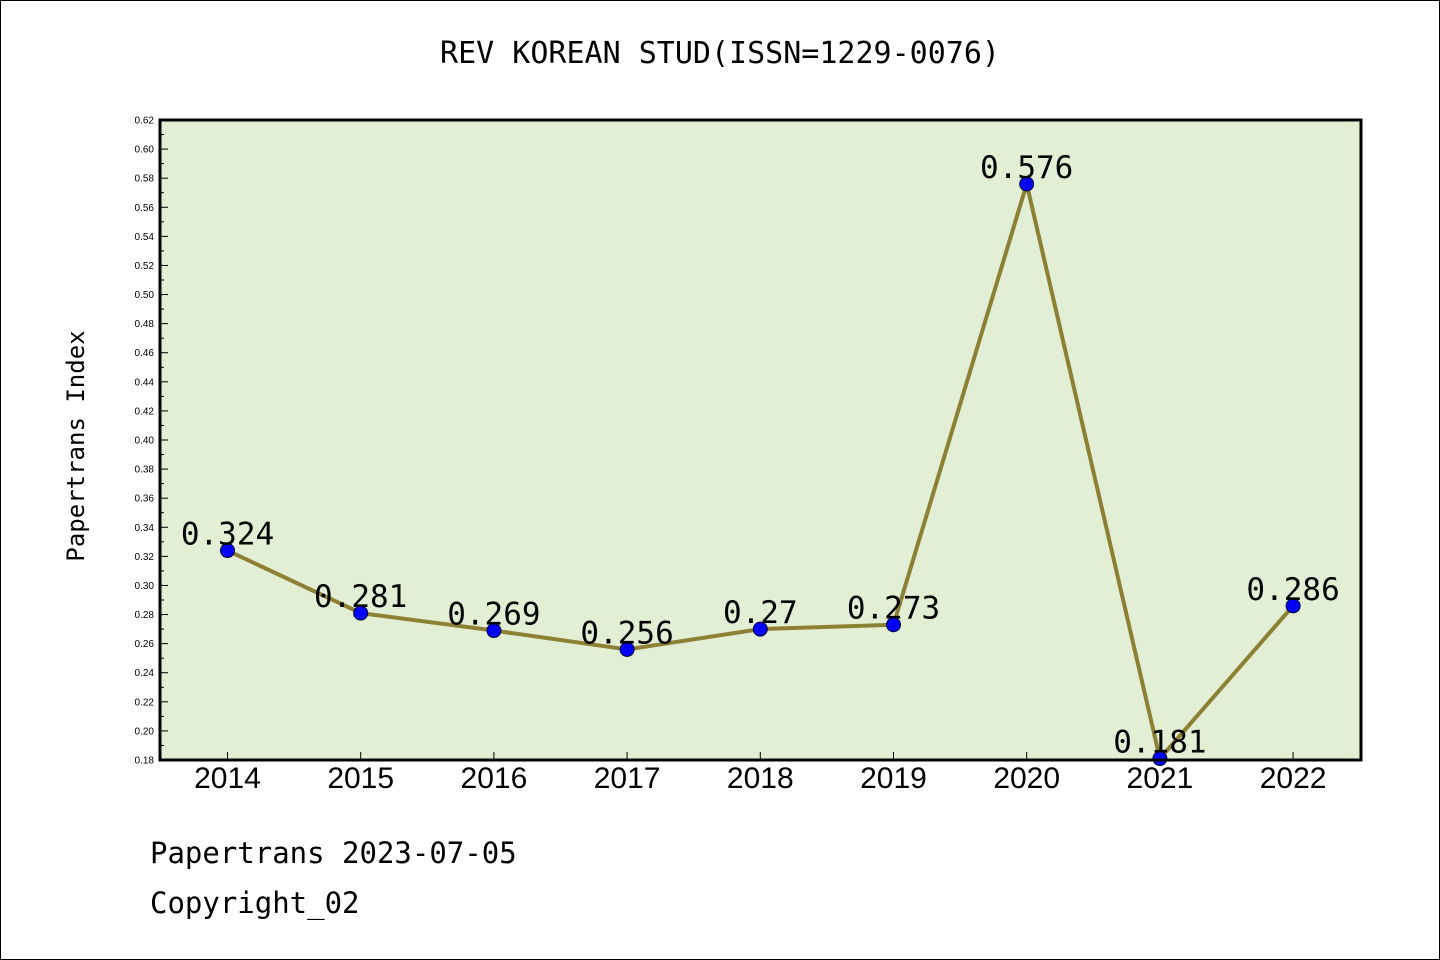  What do you see at coordinates (145, 382) in the screenshot?
I see `y-tick-label: 0.44` at bounding box center [145, 382].